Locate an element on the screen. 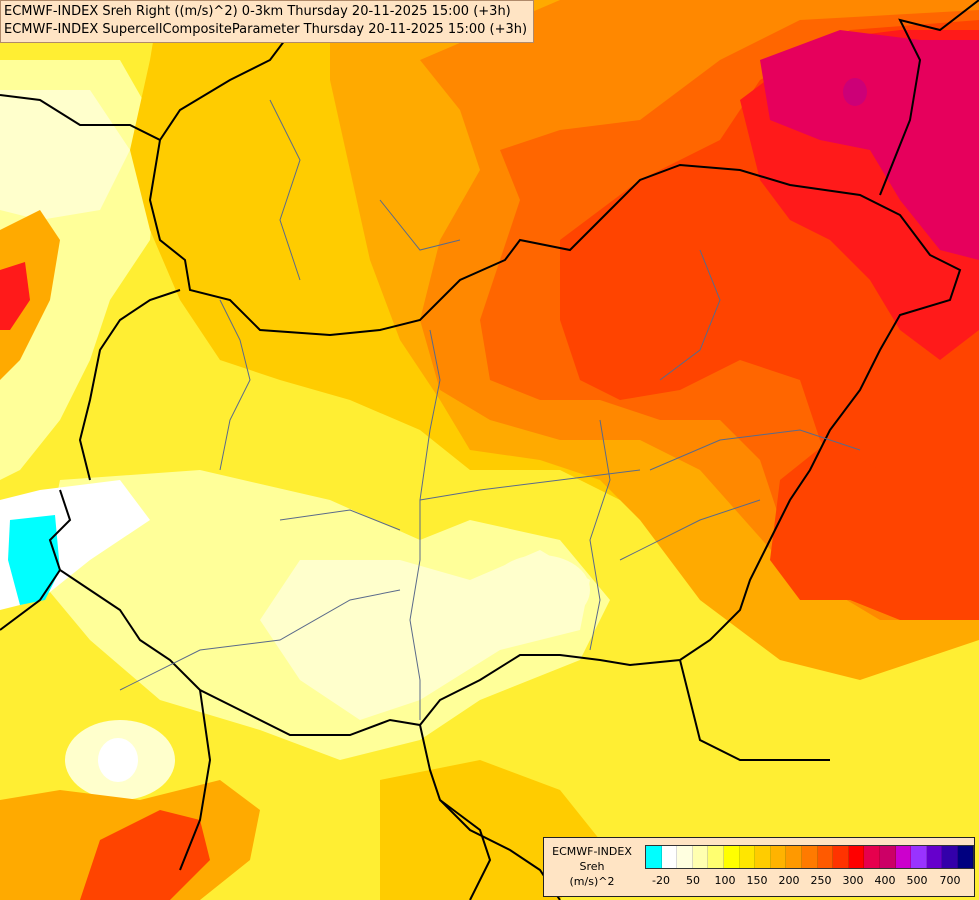 This screenshot has width=979, height=900. field-white-spot-center is located at coordinates (540, 590).